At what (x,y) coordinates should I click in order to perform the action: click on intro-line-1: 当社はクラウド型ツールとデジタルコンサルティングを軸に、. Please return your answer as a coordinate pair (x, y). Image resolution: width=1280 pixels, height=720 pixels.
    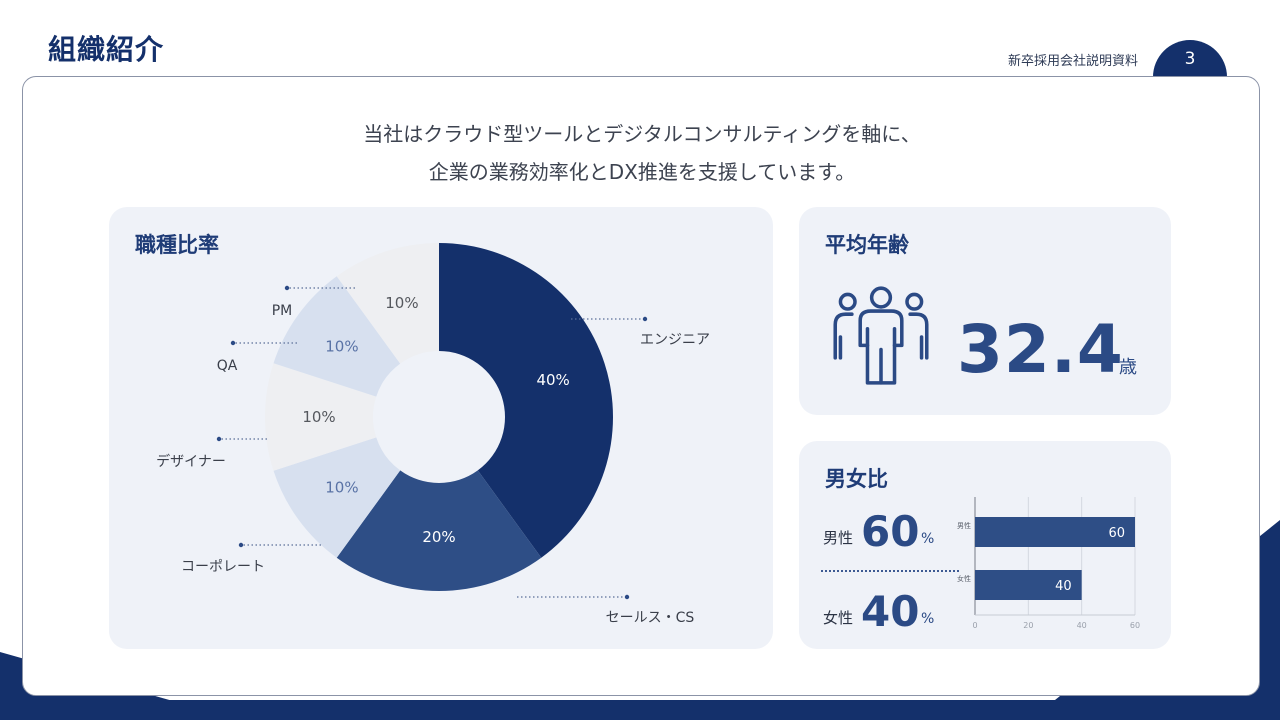
    Looking at the image, I should click on (642, 134).